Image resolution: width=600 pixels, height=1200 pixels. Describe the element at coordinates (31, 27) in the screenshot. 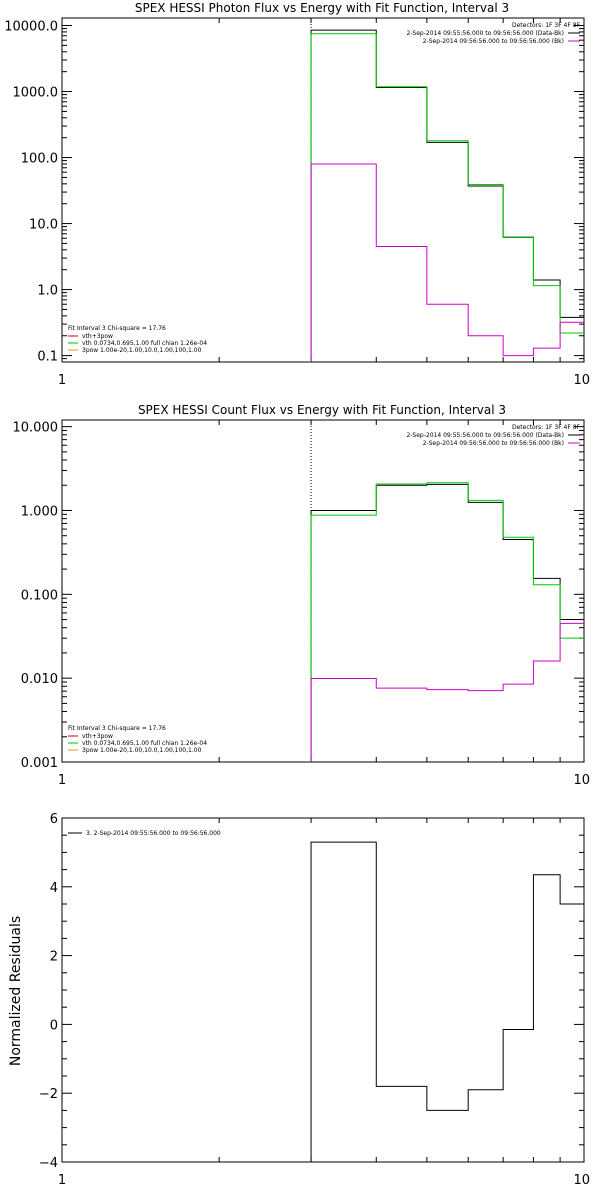

I see `y-tick-label: 10000.0` at that location.